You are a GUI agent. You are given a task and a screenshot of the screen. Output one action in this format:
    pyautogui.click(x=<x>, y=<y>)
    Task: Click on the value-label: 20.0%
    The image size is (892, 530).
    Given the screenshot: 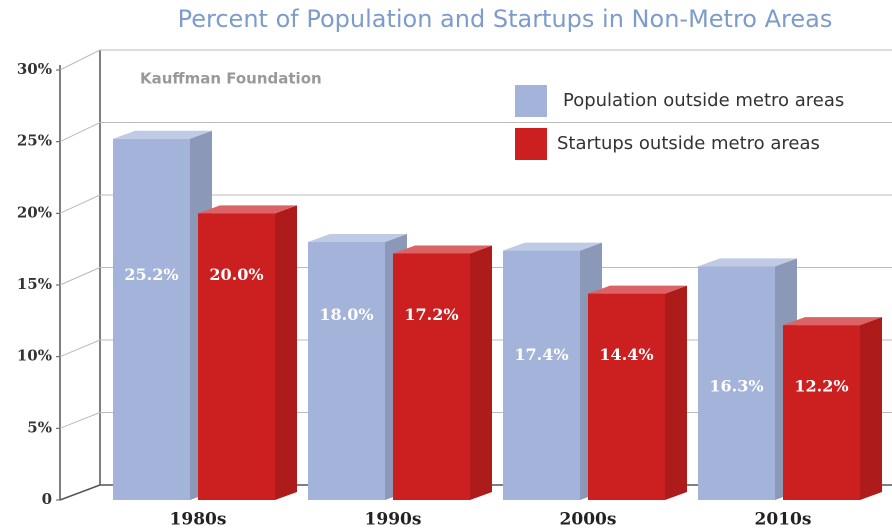 What is the action you would take?
    pyautogui.click(x=236, y=274)
    